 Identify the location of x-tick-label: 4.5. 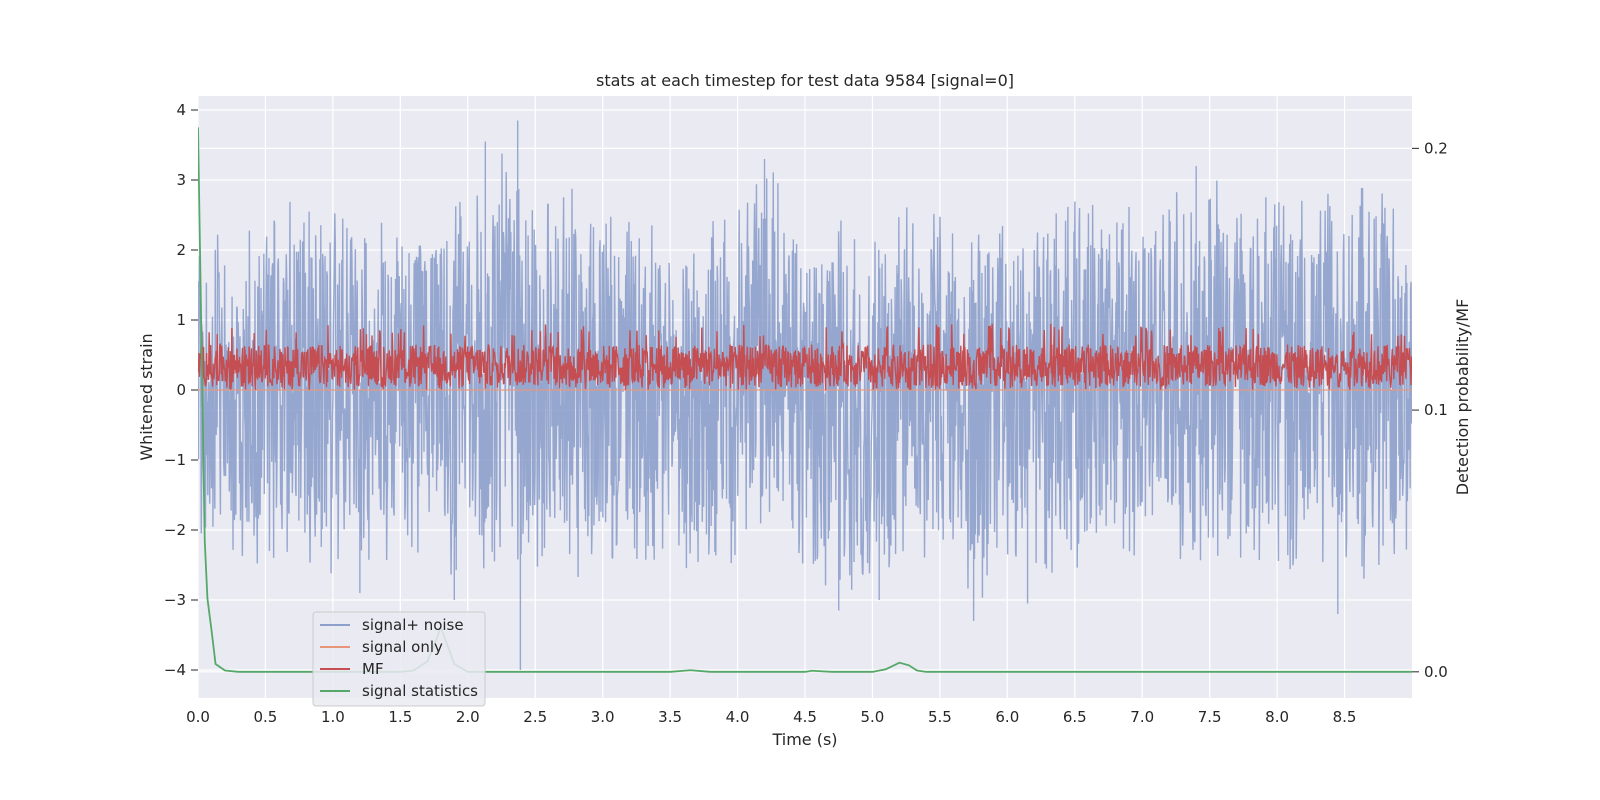
(805, 717).